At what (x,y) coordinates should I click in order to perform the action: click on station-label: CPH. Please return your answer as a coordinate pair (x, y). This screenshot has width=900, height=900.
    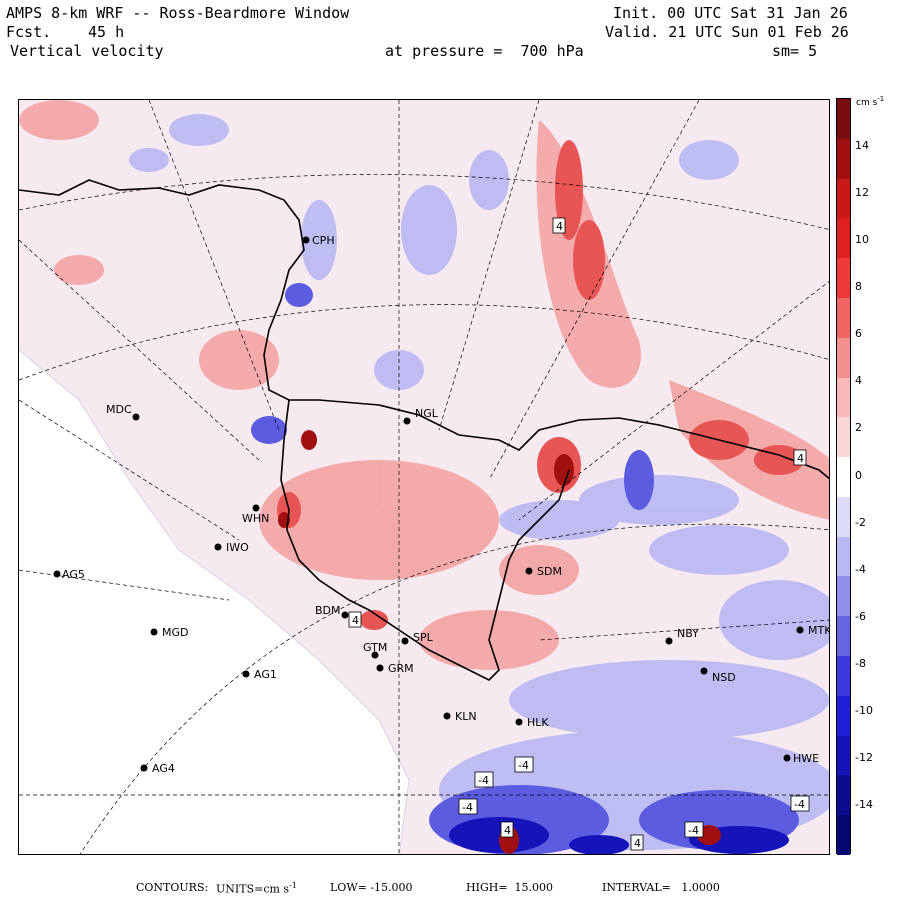
    Looking at the image, I should click on (323, 240).